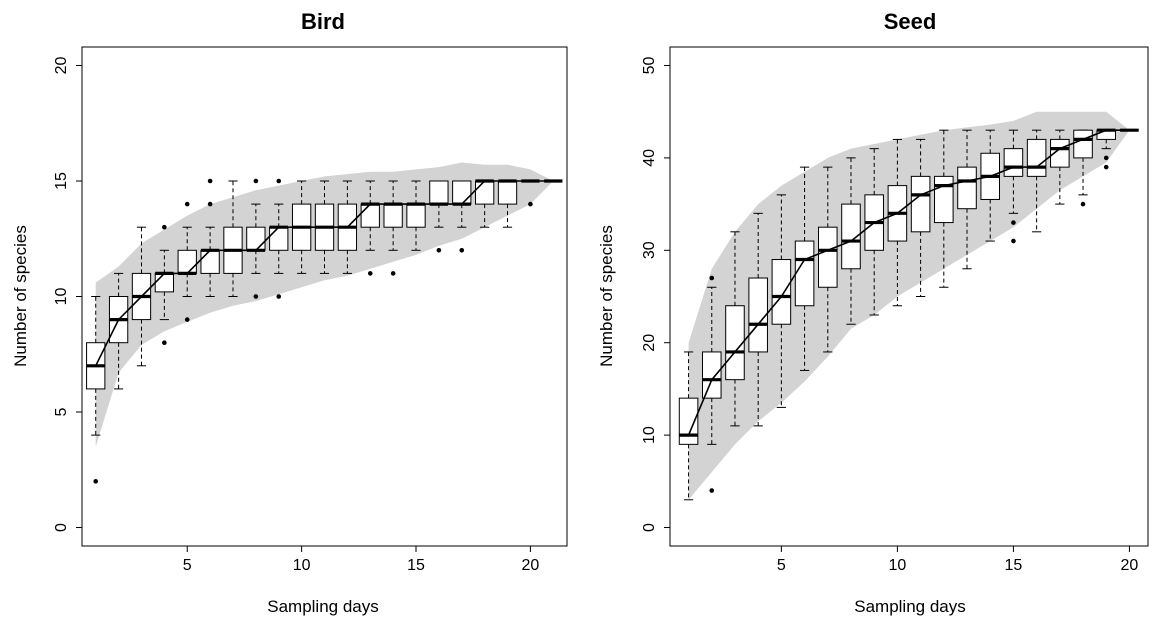 The image size is (1156, 624). Describe the element at coordinates (649, 158) in the screenshot. I see `y-tick-label: 40` at that location.